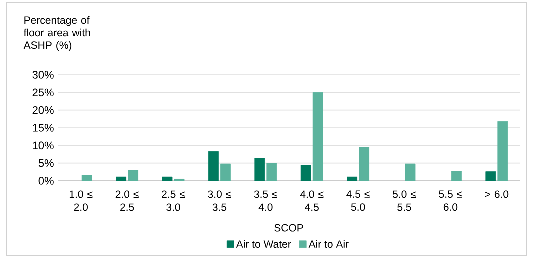 The width and height of the screenshot is (539, 269). What do you see at coordinates (266, 201) in the screenshot?
I see `x-tick-label: 3.5 ≤ 4.0` at bounding box center [266, 201].